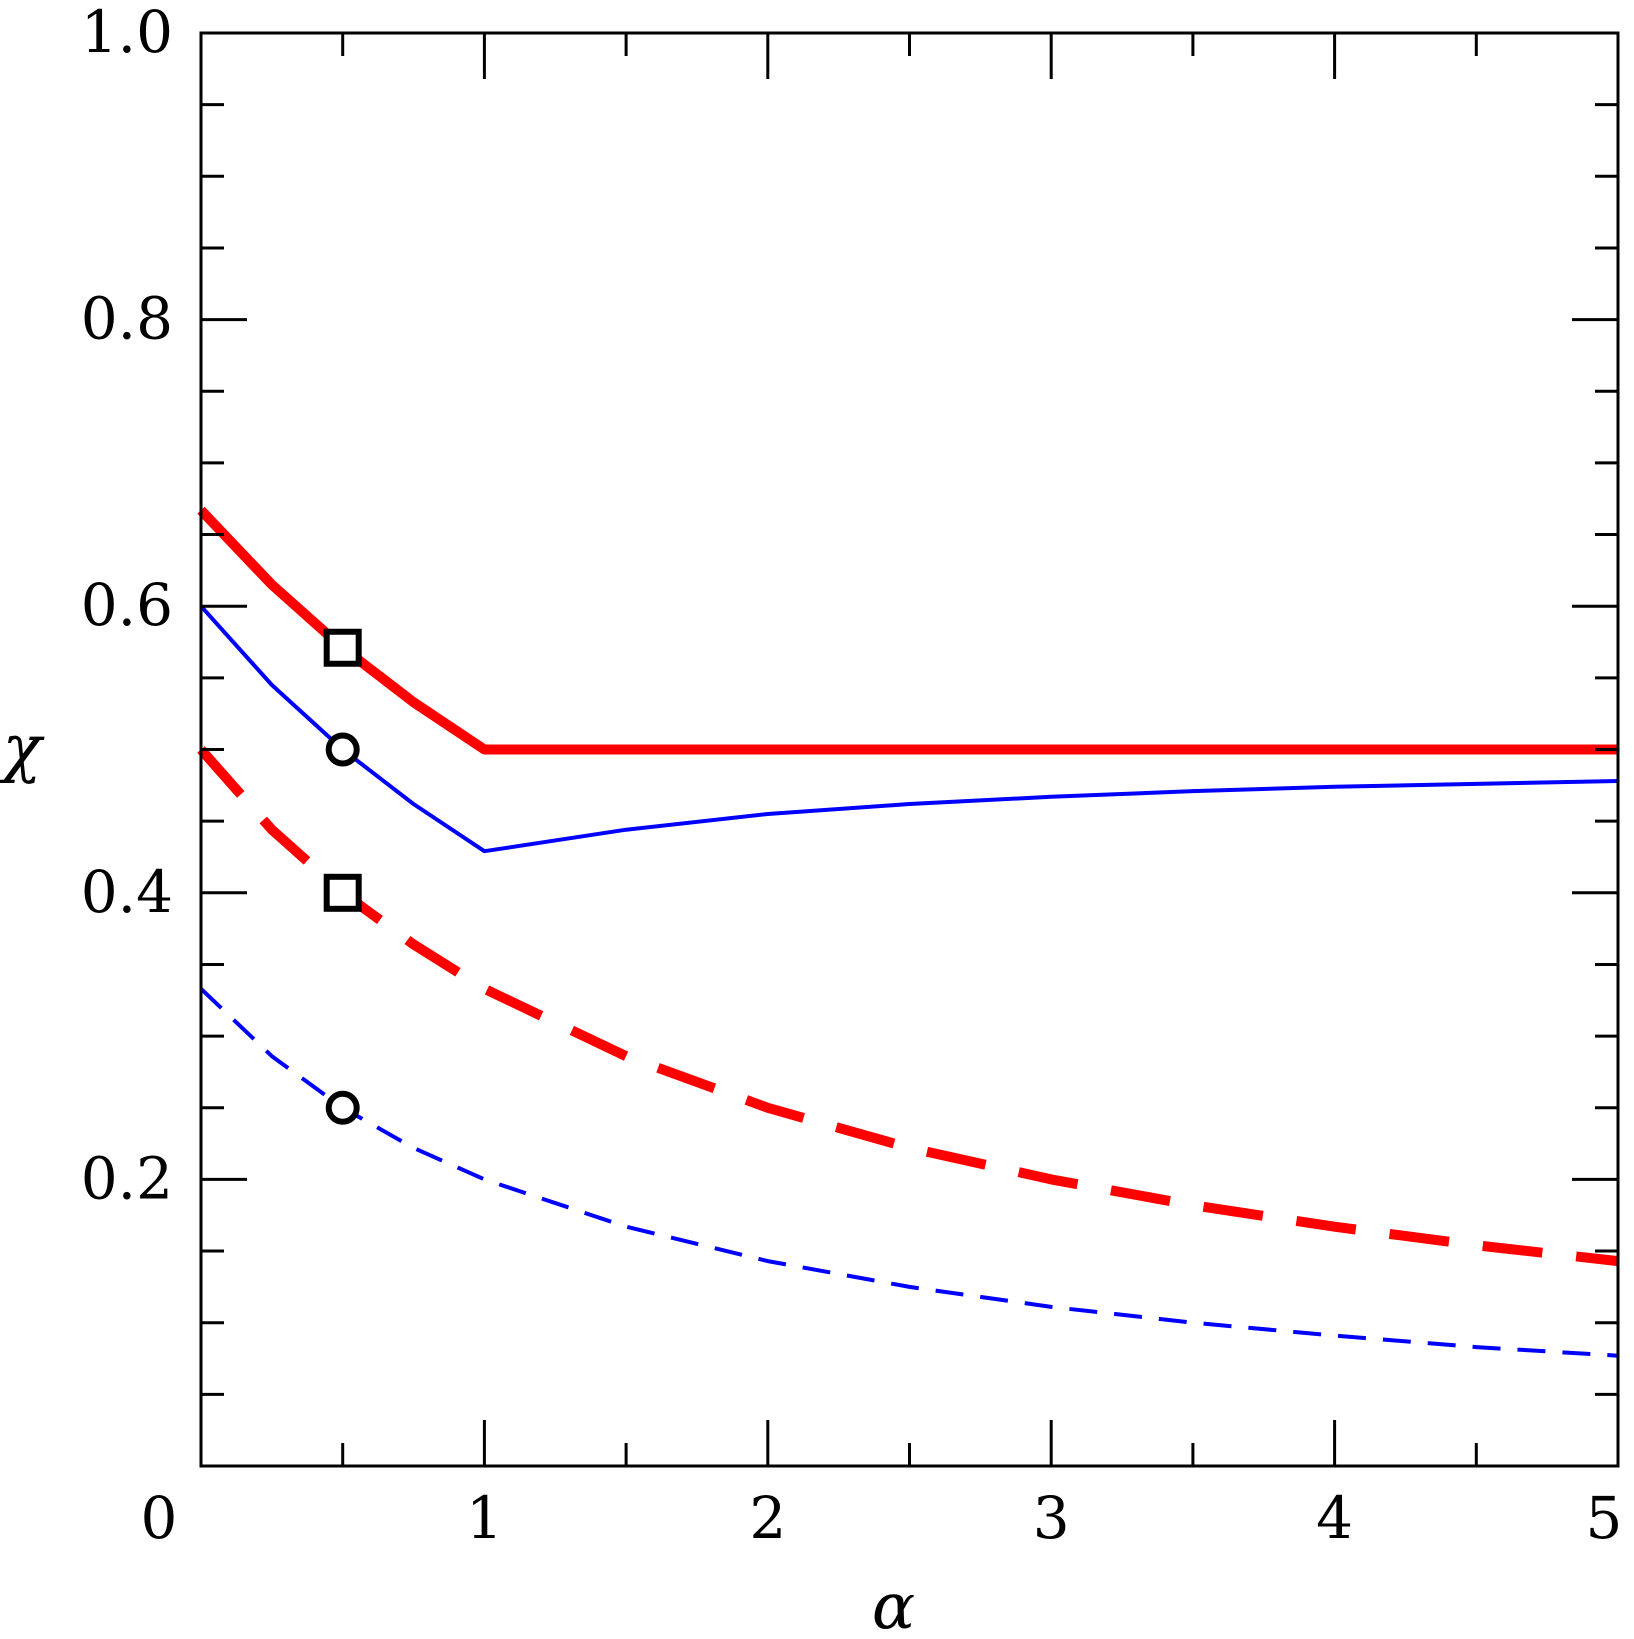 The image size is (1634, 1639). Describe the element at coordinates (22, 749) in the screenshot. I see `y-axis-label: χ` at that location.